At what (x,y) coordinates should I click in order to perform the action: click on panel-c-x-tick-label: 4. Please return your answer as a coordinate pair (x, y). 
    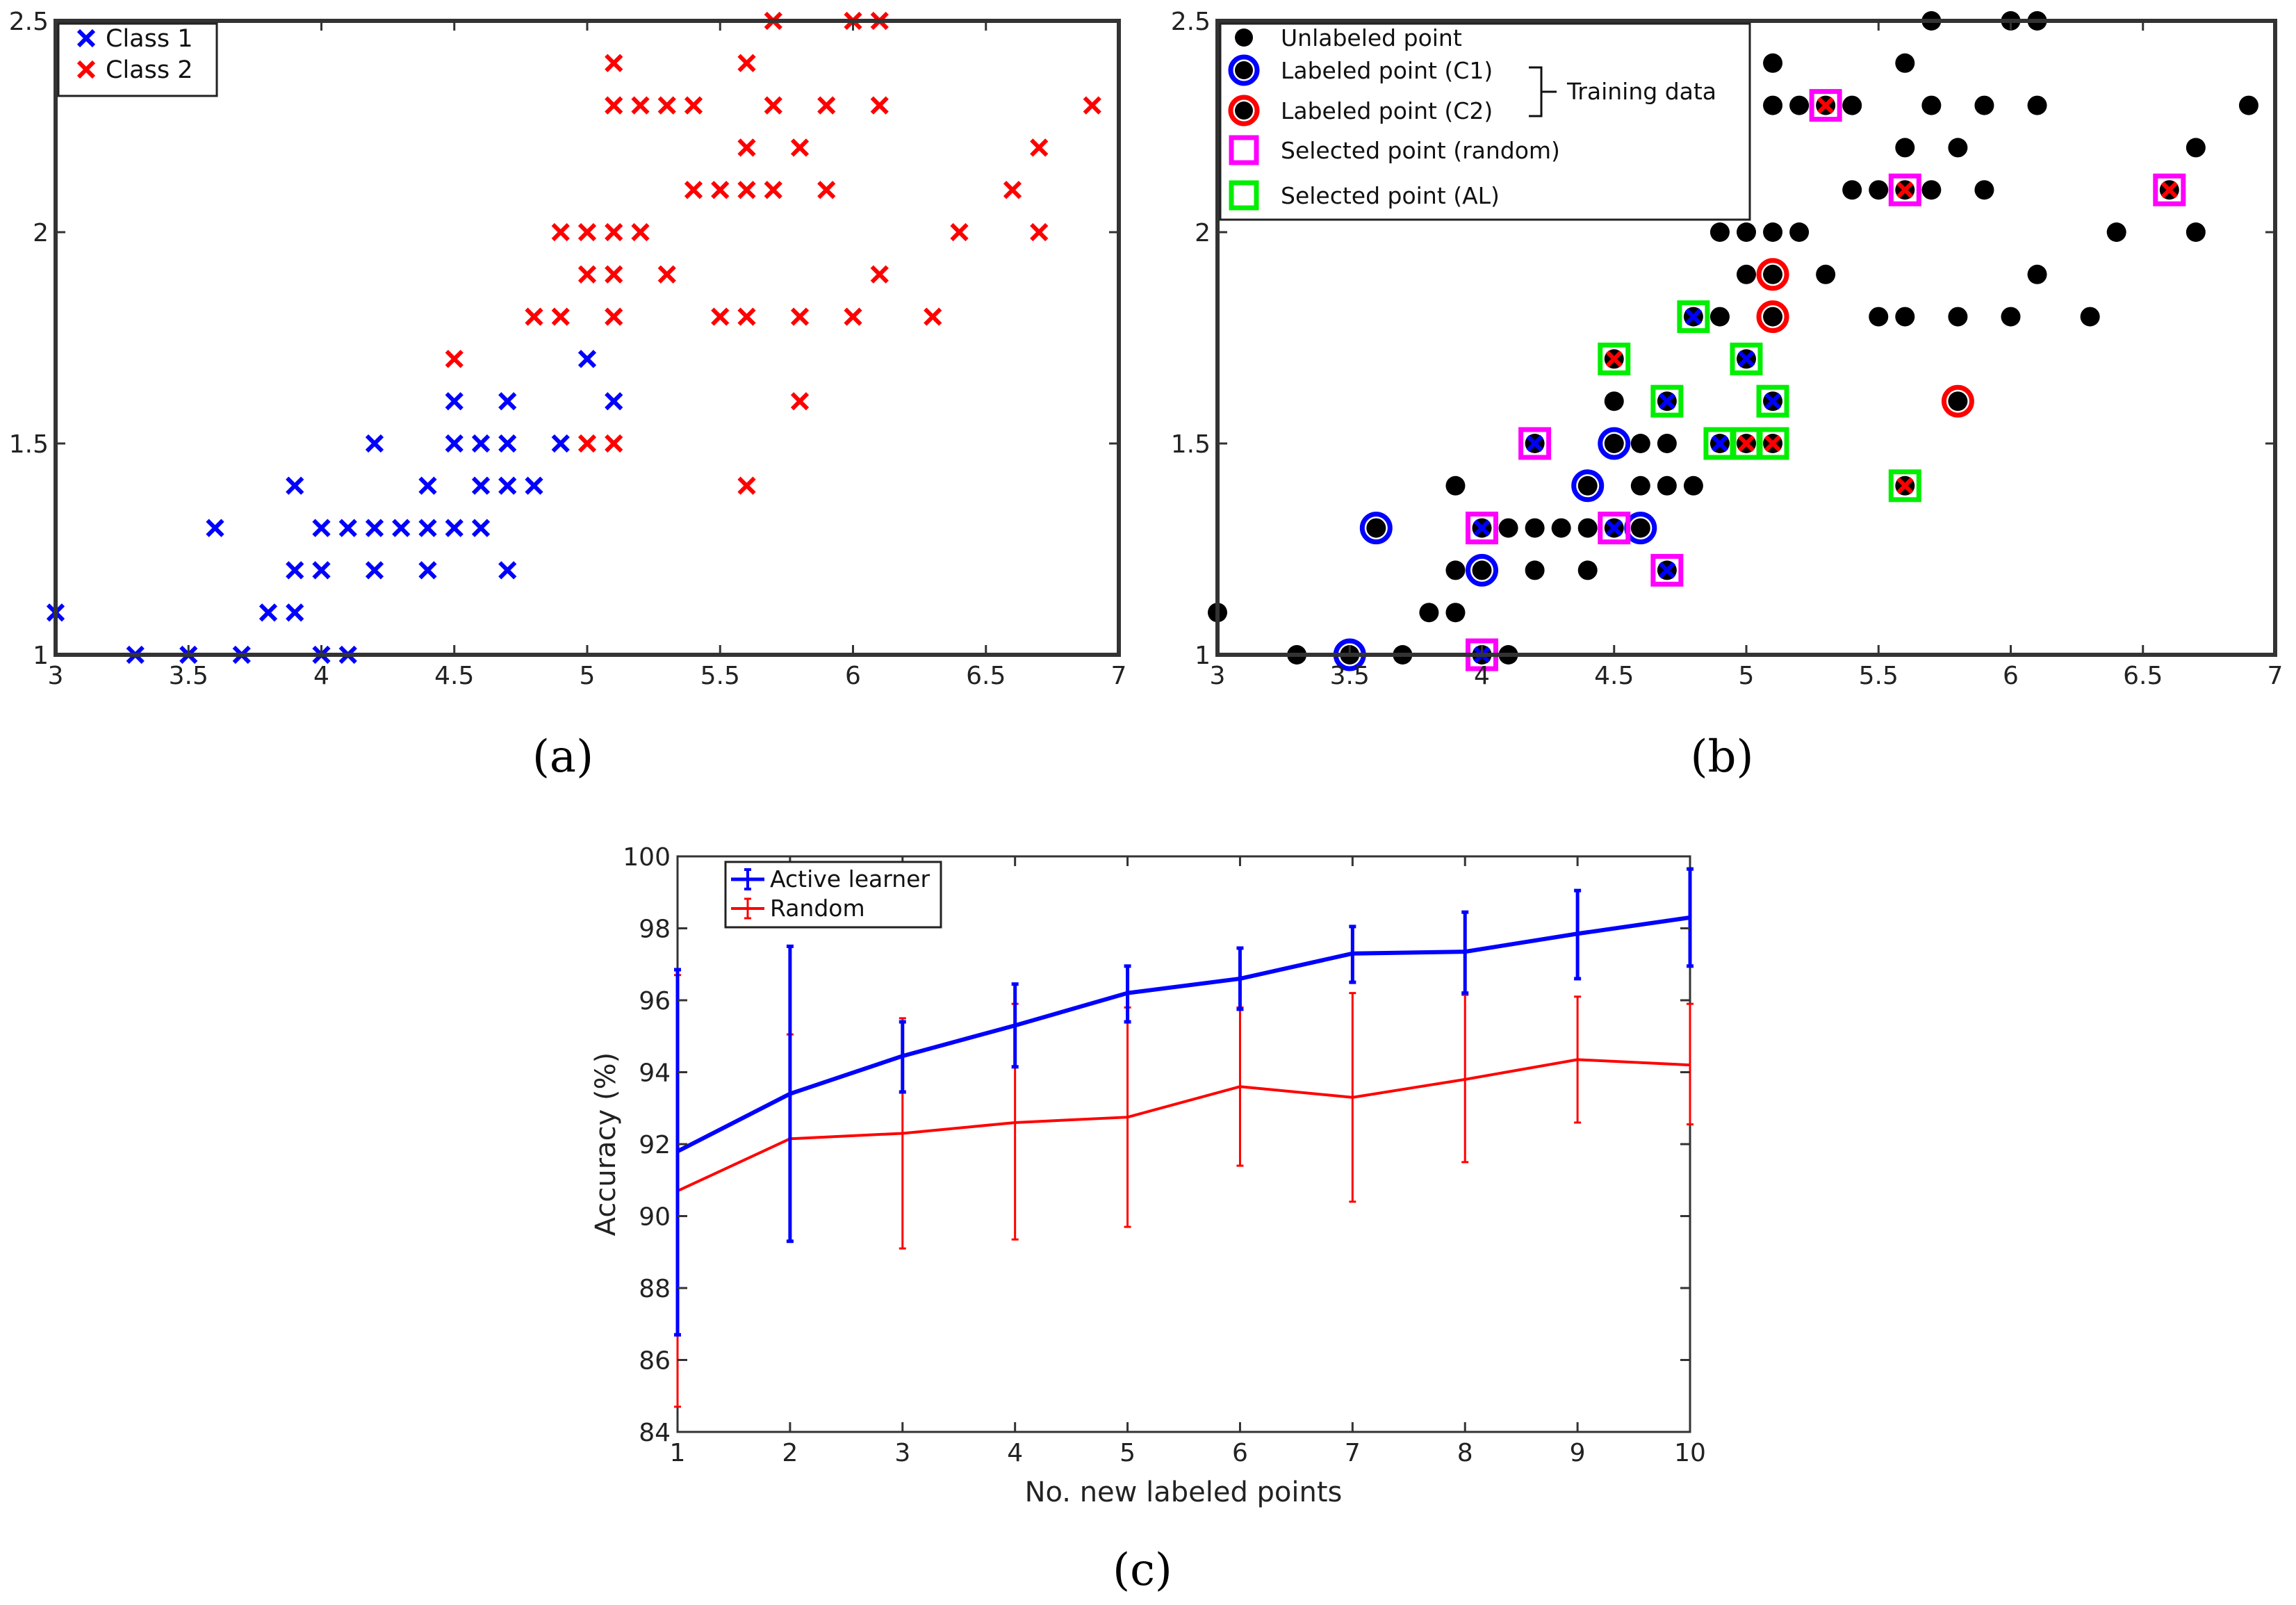
    Looking at the image, I should click on (1015, 1453).